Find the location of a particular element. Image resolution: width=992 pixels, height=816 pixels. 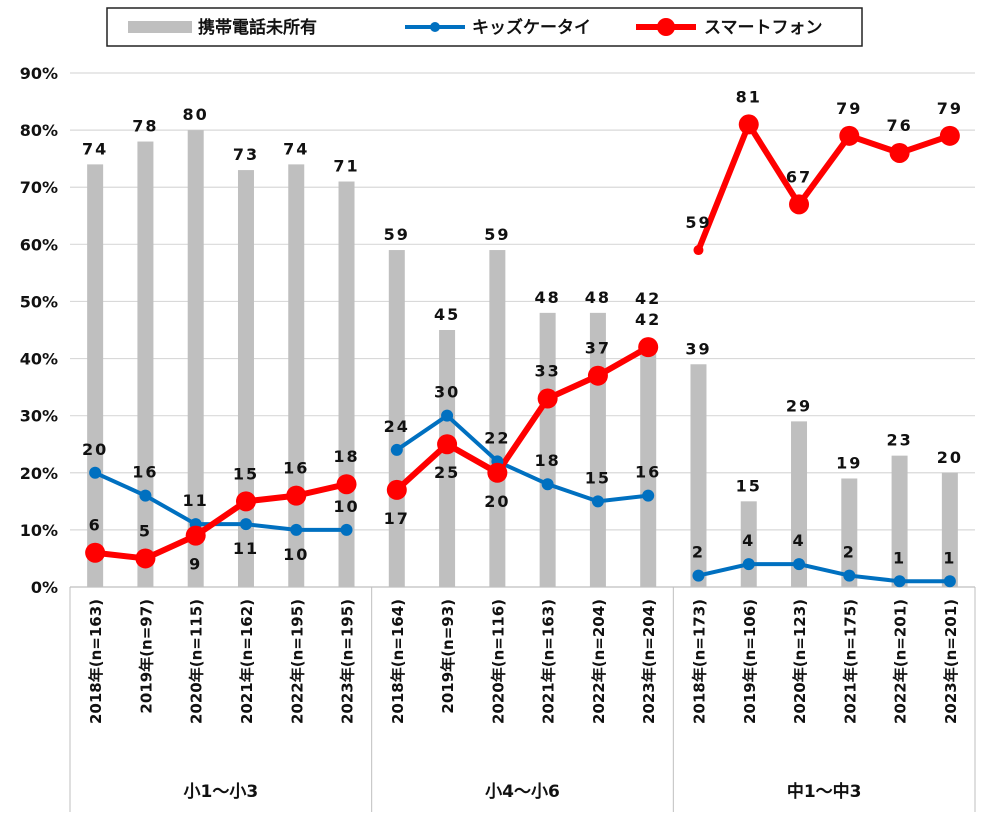

legend-label-kids: キッズケータイ is located at coordinates (531, 27).